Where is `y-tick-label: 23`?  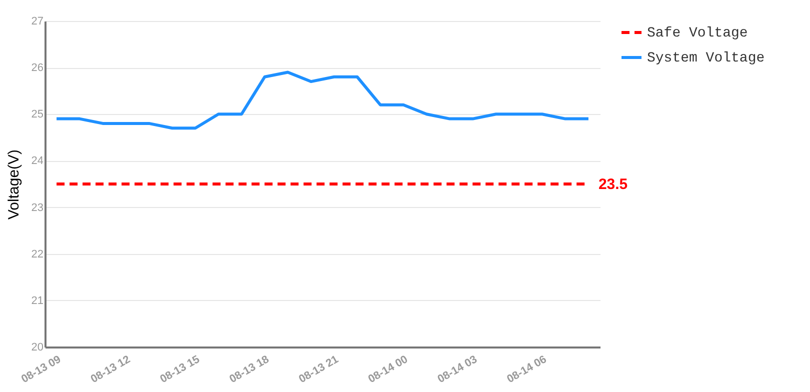
y-tick-label: 23 is located at coordinates (37, 208).